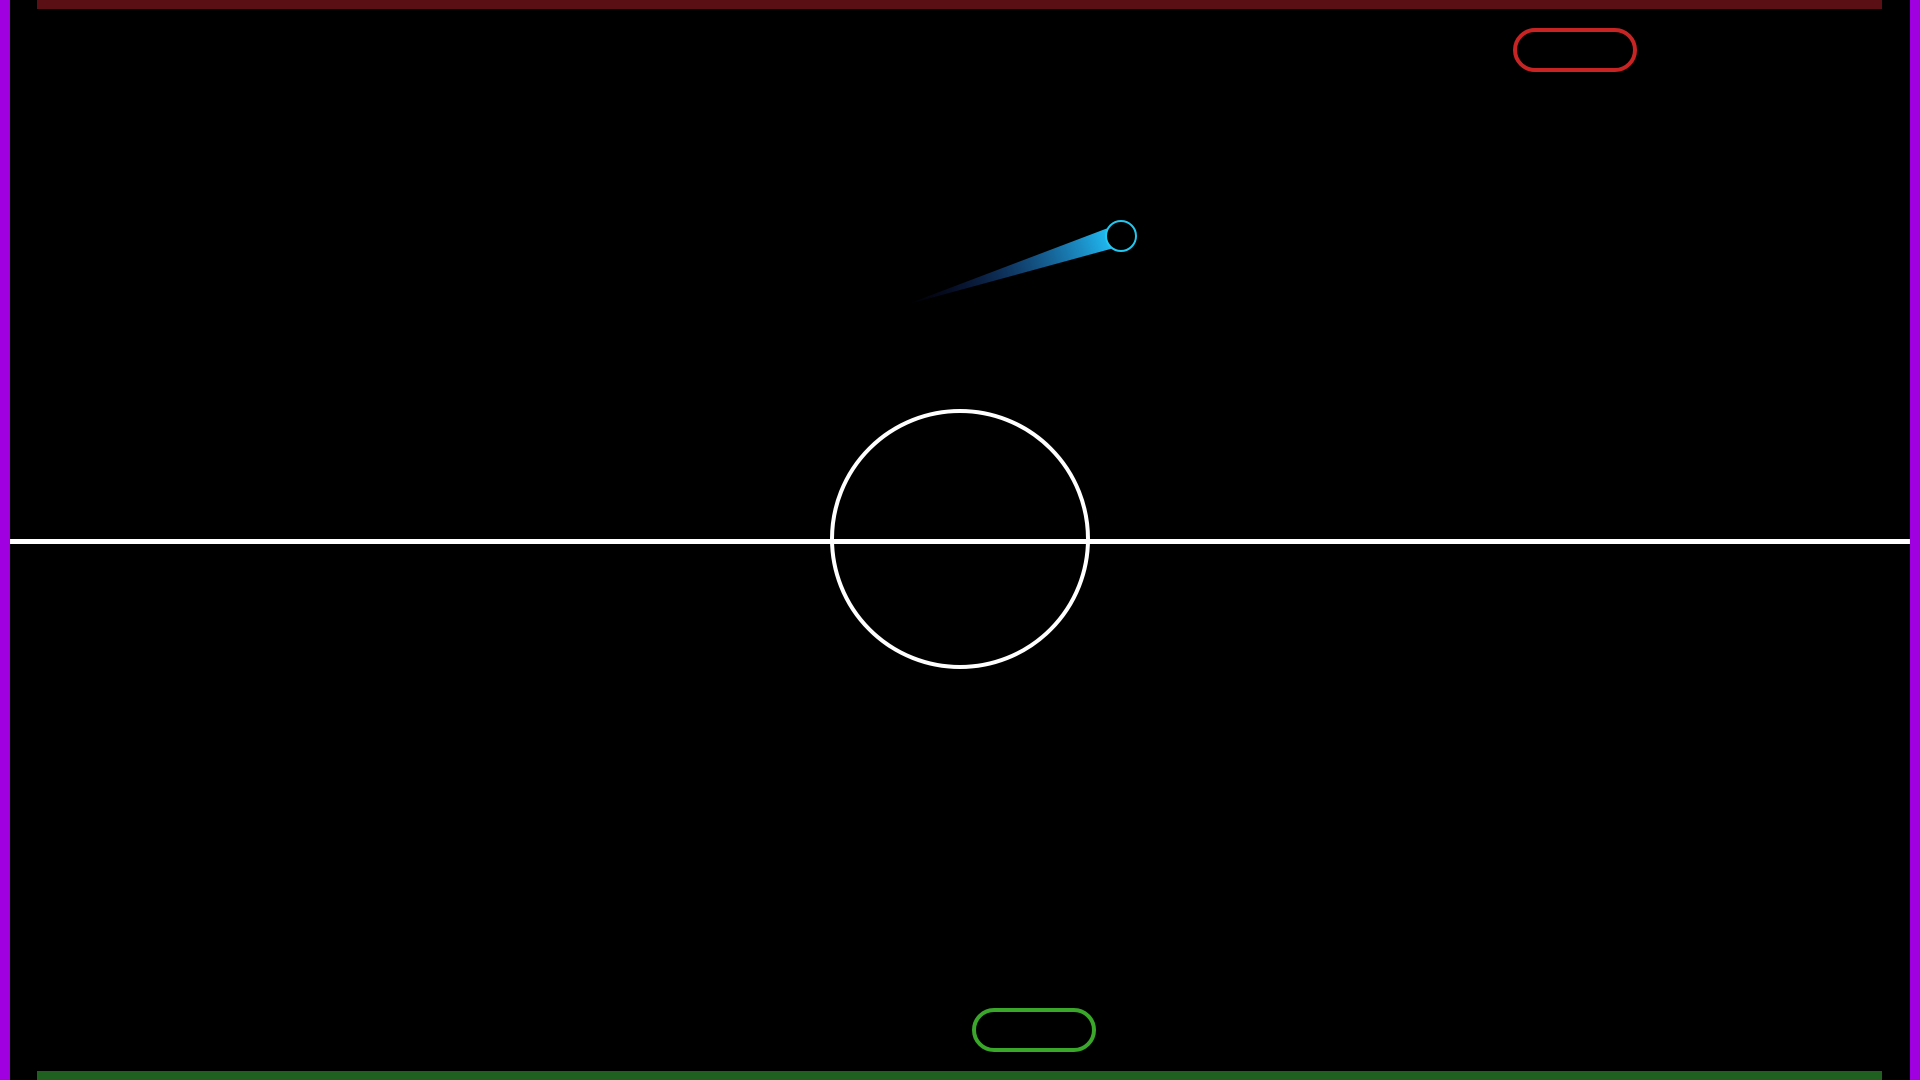 Image resolution: width=1920 pixels, height=1080 pixels. Describe the element at coordinates (1009, 266) in the screenshot. I see `ball-trail` at that location.